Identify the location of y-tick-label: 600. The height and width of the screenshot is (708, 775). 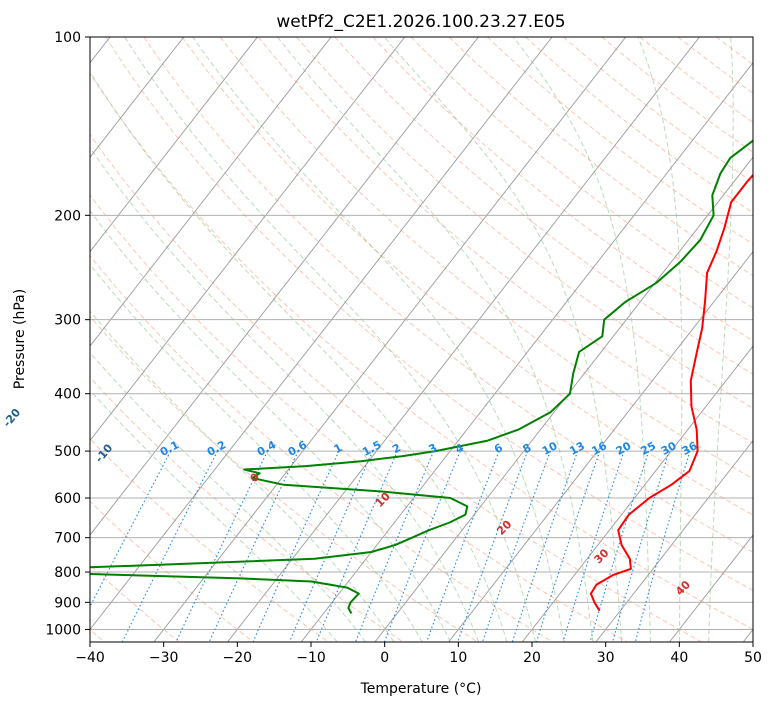
(67, 499).